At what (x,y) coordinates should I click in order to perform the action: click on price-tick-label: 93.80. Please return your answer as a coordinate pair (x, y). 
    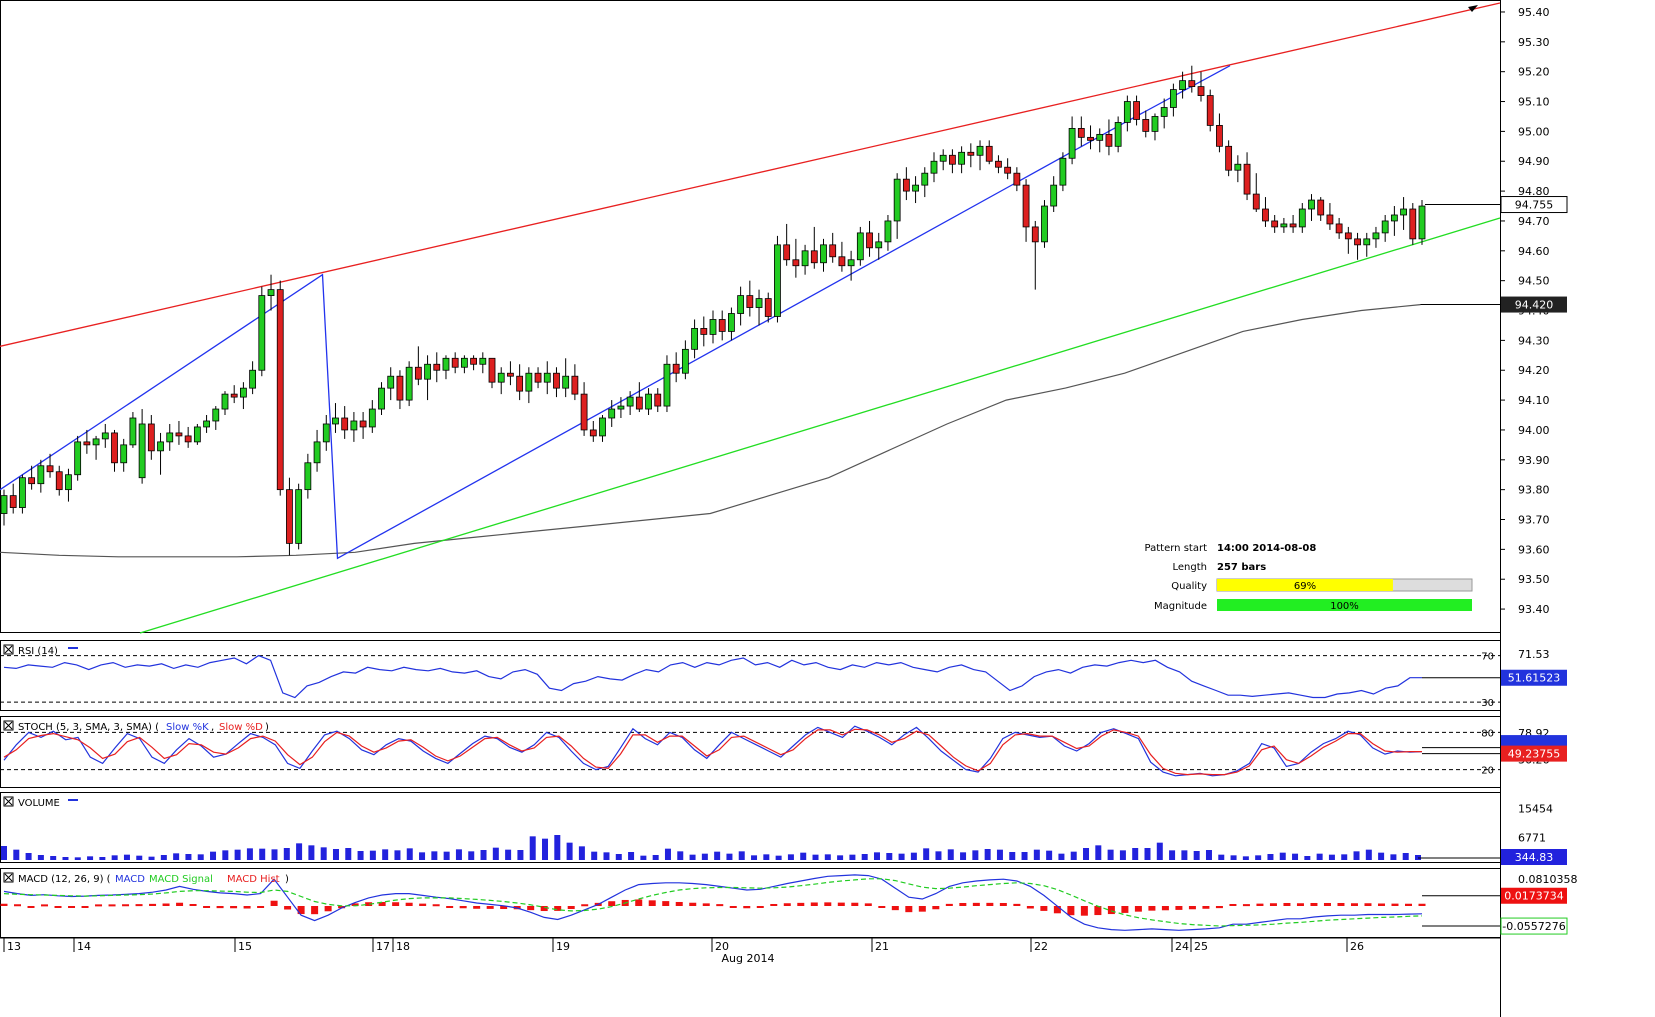
    Looking at the image, I should click on (1534, 490).